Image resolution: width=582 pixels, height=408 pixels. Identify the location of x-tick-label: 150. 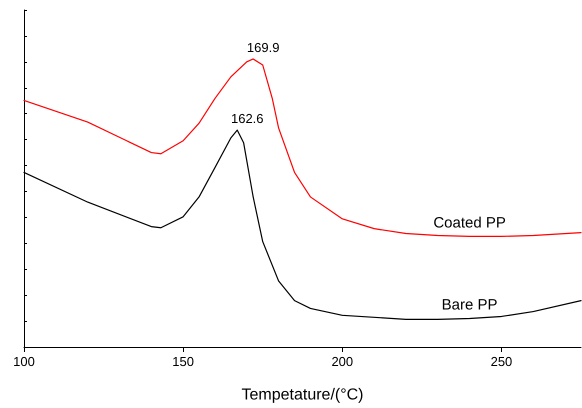
(183, 361).